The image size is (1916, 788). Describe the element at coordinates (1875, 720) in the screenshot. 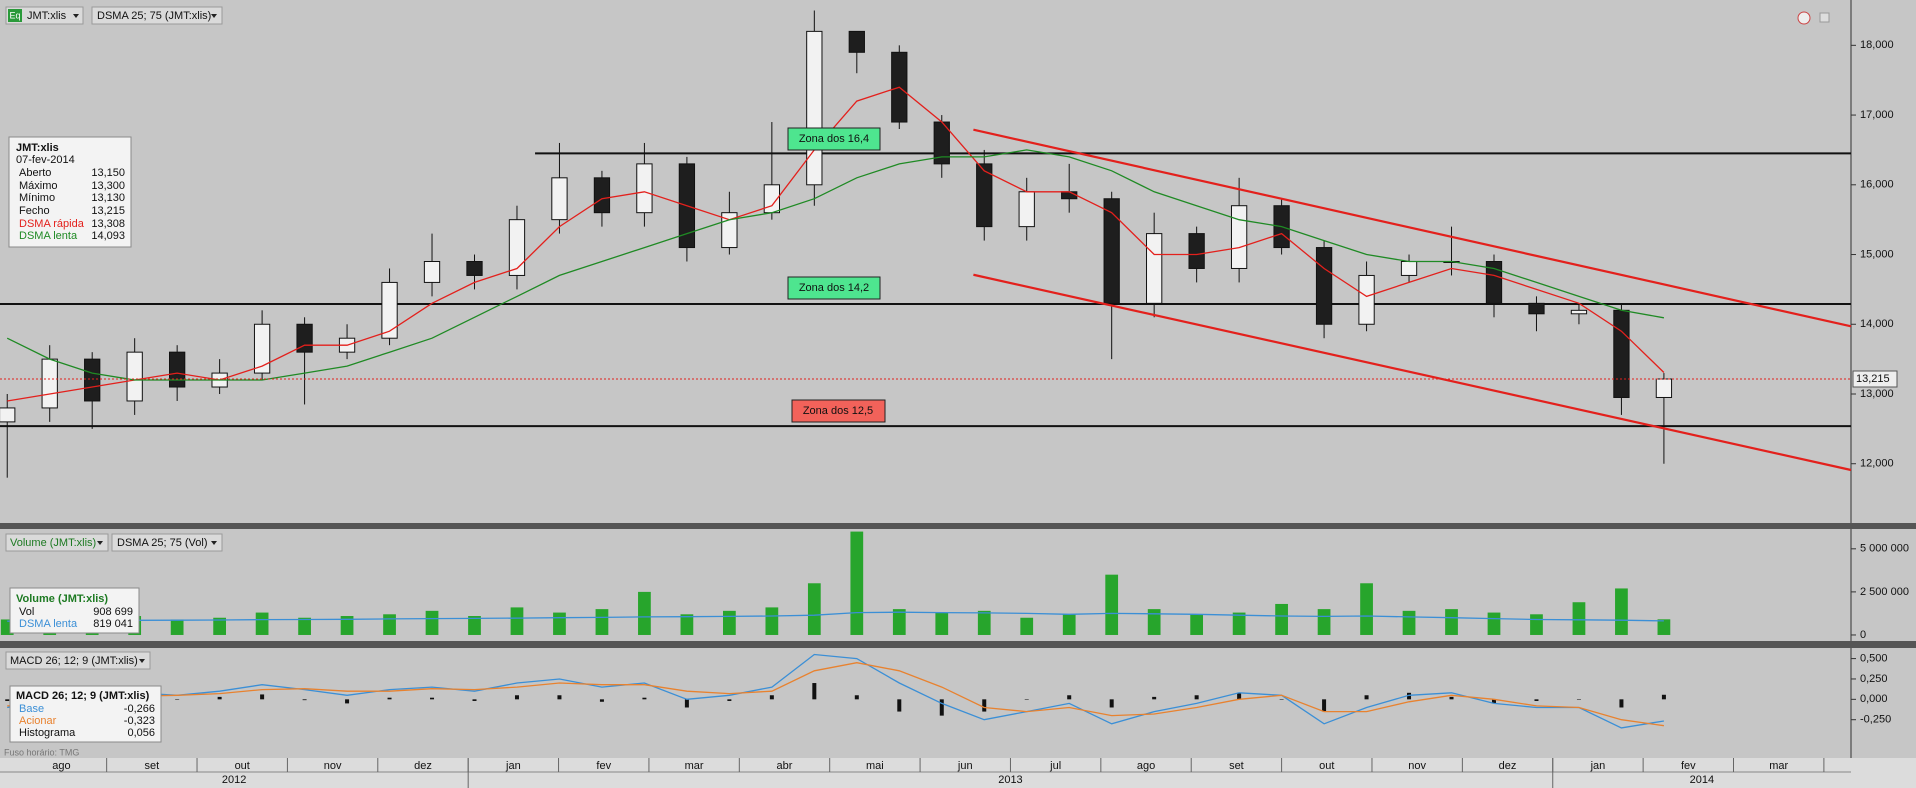

I see `y-tick-label: -0,250` at that location.